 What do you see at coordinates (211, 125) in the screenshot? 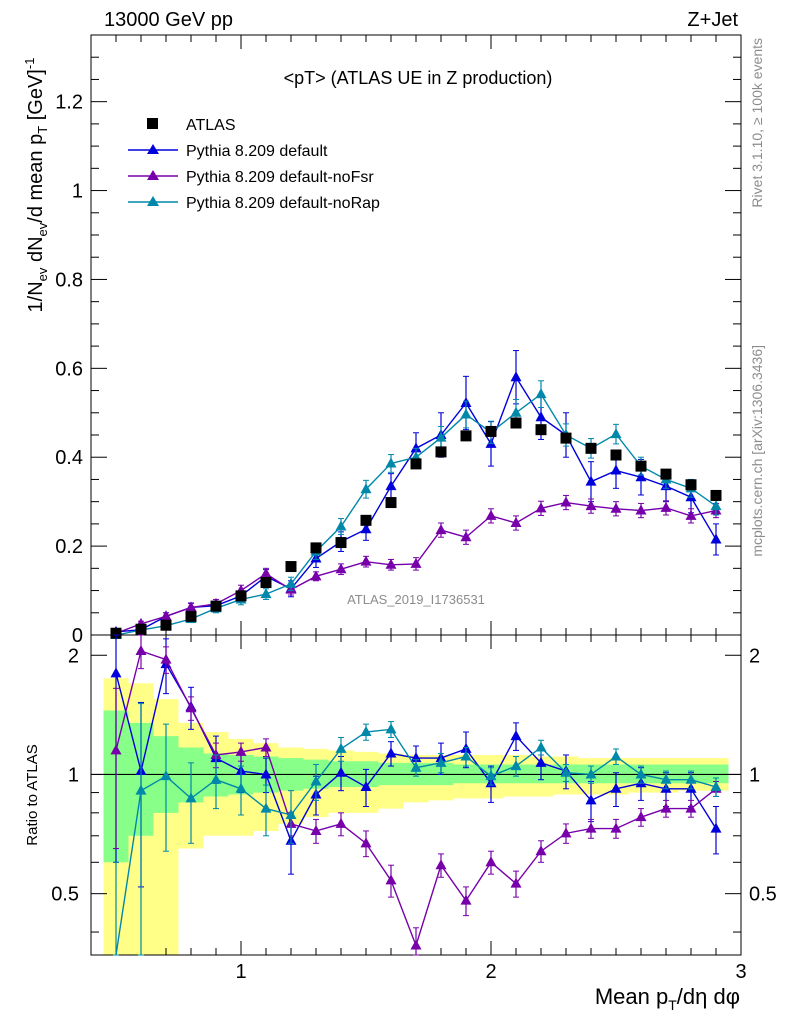
I see `legend-label-atlas: ATLAS` at bounding box center [211, 125].